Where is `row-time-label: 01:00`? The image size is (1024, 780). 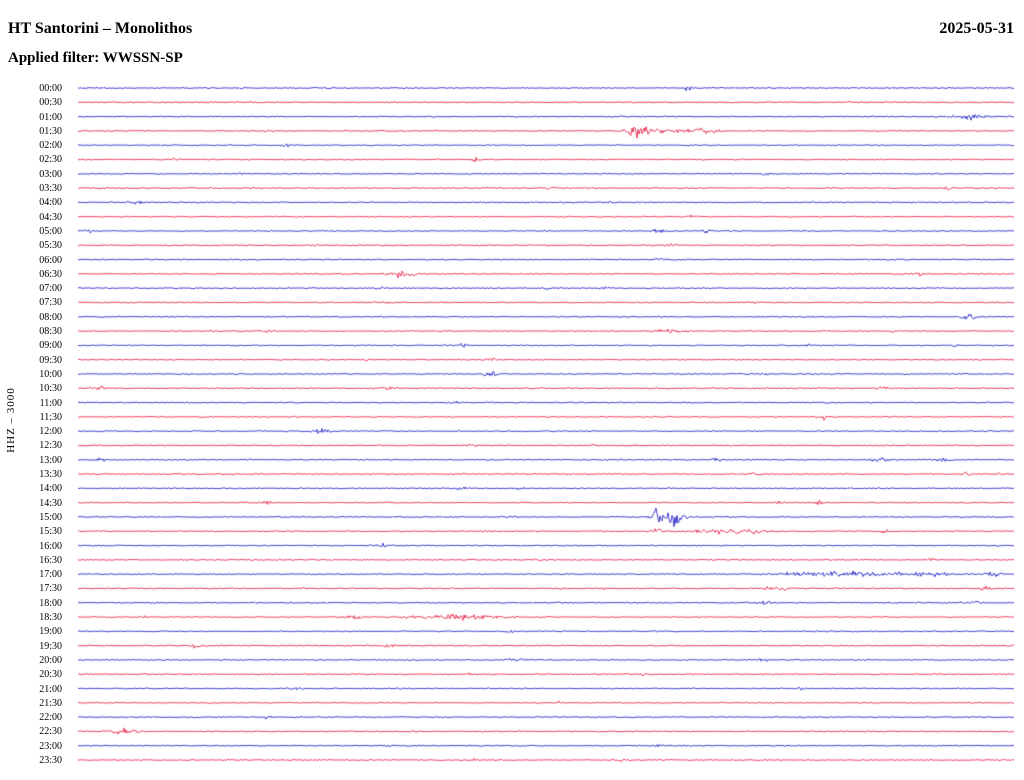
row-time-label: 01:00 is located at coordinates (50, 117).